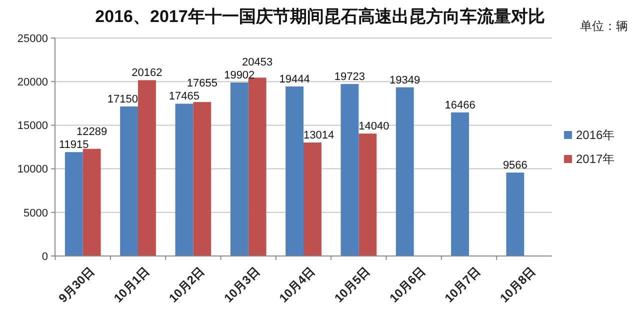 This screenshot has width=640, height=324. What do you see at coordinates (294, 79) in the screenshot?
I see `data-label: 19444` at bounding box center [294, 79].